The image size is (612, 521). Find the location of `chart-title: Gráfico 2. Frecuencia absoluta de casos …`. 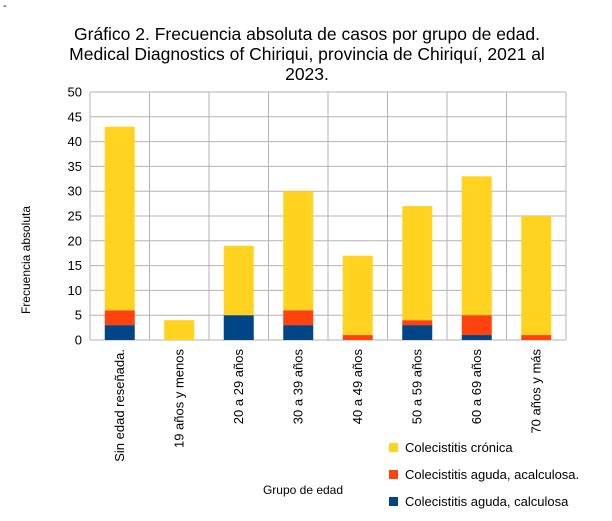

chart-title: Gráfico 2. Frecuencia absoluta de casos … is located at coordinates (307, 54).